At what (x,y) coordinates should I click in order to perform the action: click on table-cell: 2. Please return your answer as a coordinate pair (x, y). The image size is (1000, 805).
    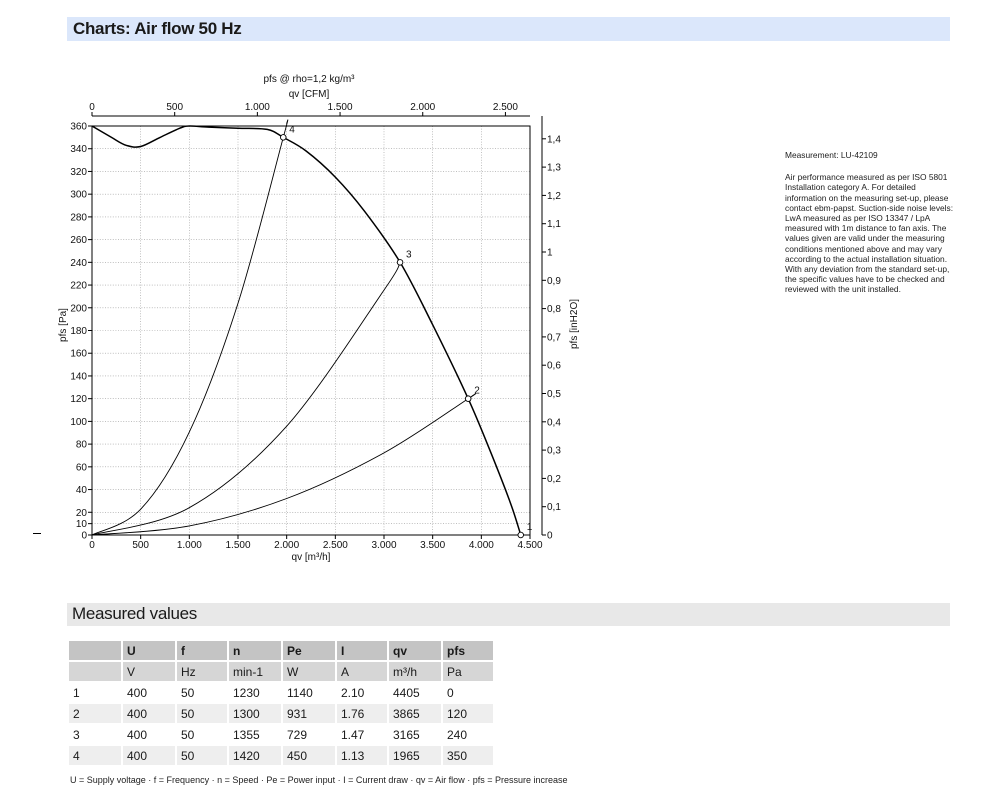
    Looking at the image, I should click on (95, 713).